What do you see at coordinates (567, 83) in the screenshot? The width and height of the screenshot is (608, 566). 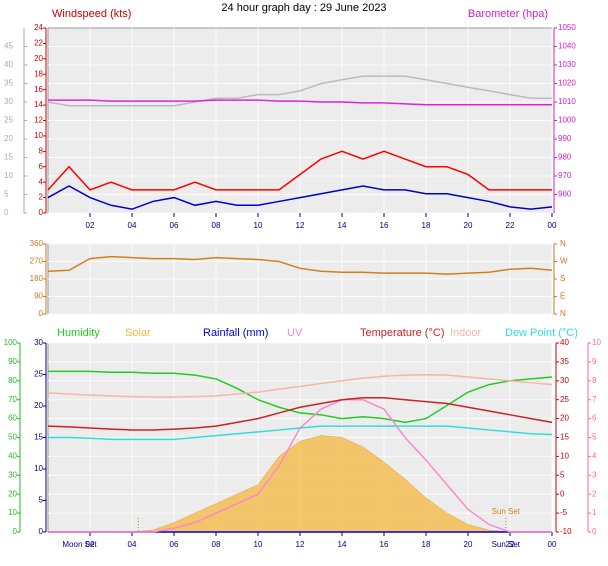 I see `y-tick-label: 1020` at bounding box center [567, 83].